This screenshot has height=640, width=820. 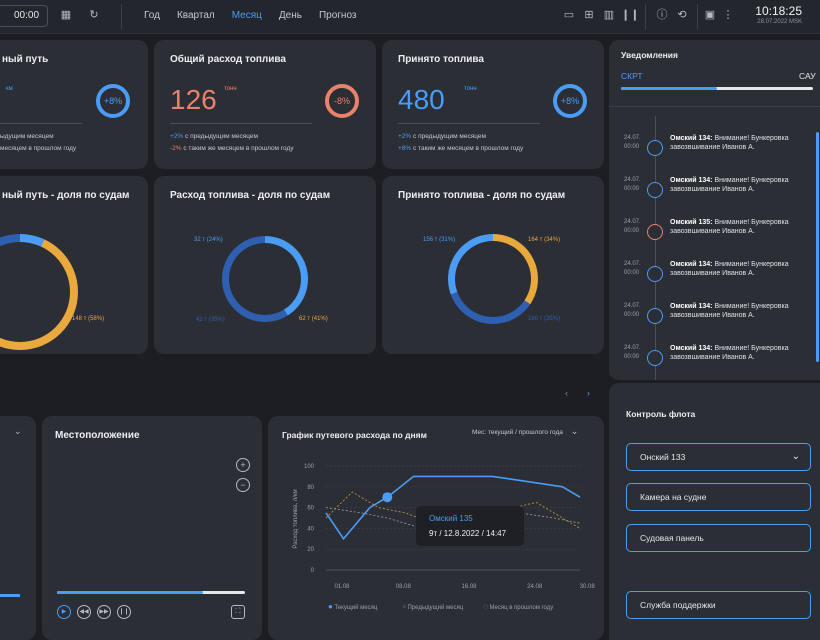 What do you see at coordinates (817, 247) in the screenshot?
I see `scrollbar` at bounding box center [817, 247].